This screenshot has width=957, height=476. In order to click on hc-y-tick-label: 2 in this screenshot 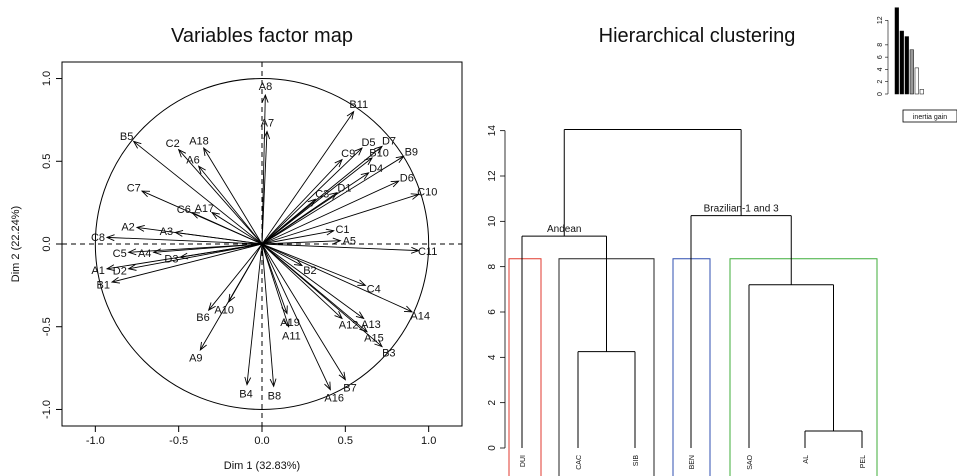, I will do `click(492, 402)`.